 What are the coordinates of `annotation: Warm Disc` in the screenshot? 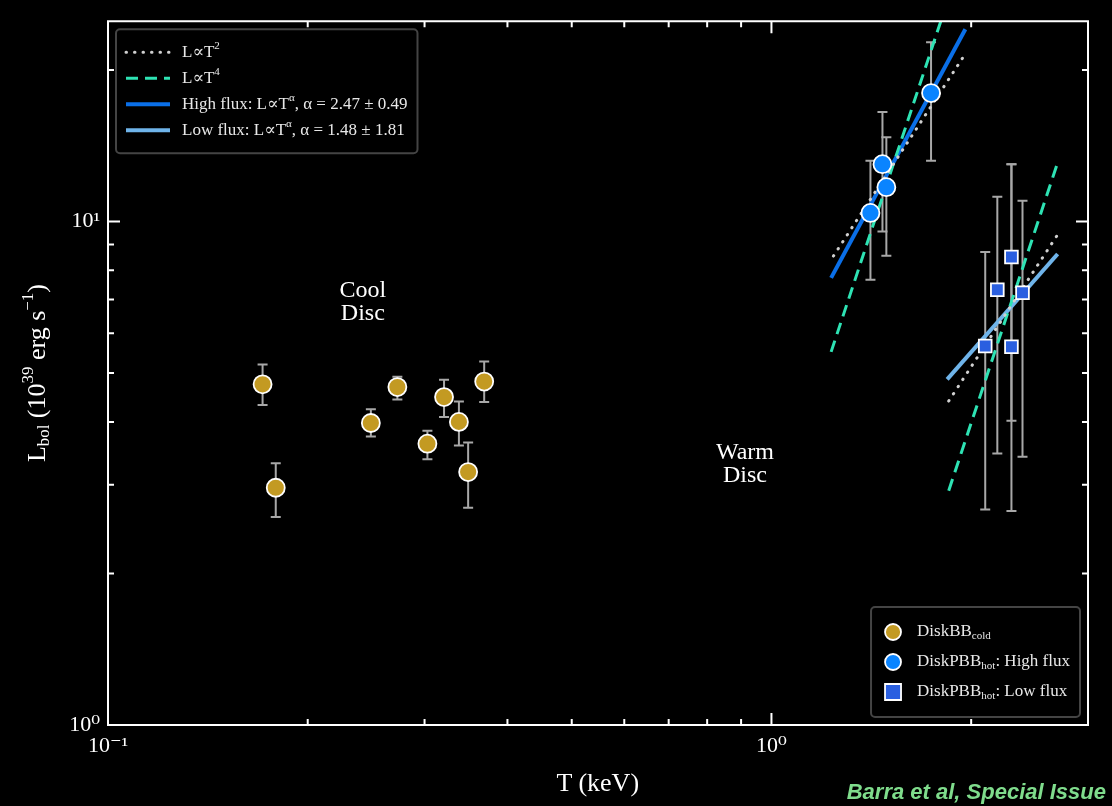 It's located at (745, 462).